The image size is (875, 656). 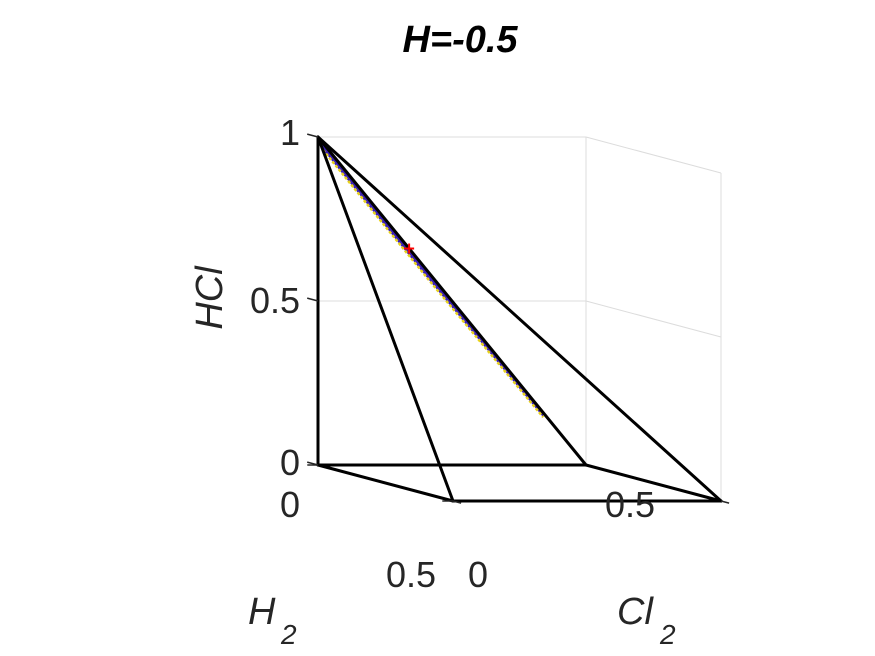 I want to click on x-tick-label: 0, so click(x=290, y=504).